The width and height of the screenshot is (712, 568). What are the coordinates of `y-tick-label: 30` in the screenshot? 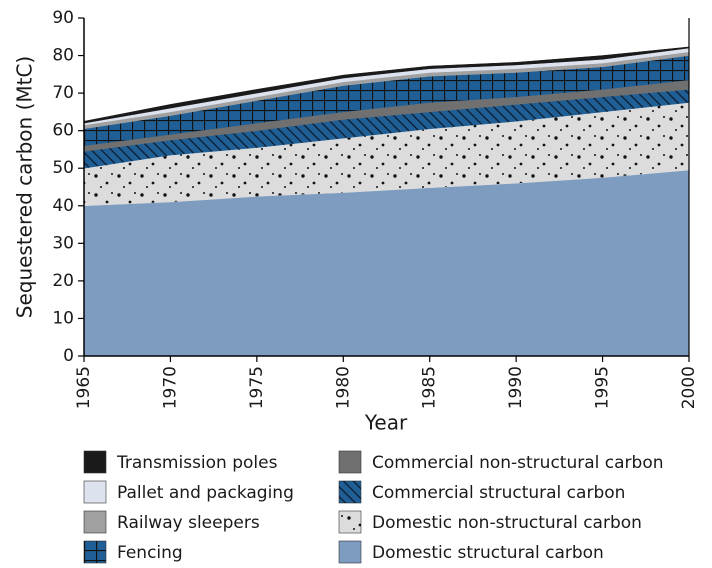 It's located at (63, 243).